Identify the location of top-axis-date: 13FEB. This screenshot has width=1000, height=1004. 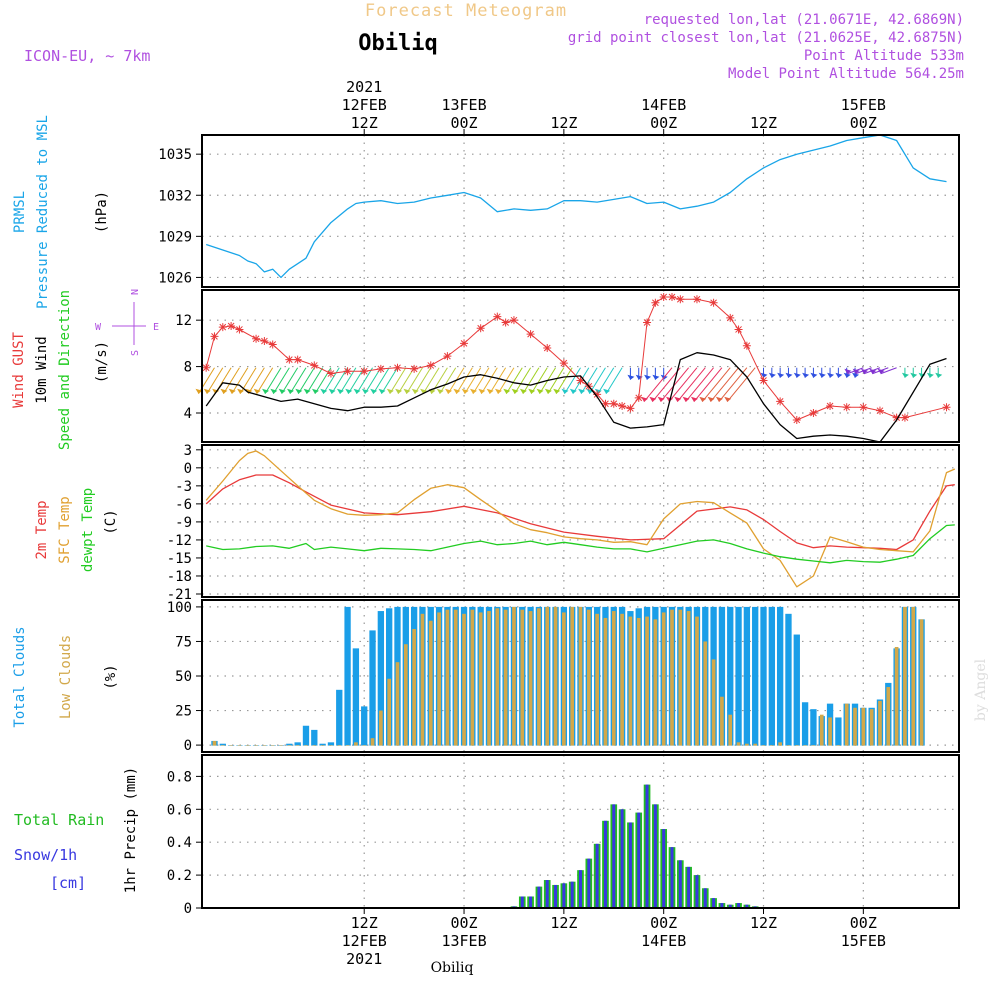
(463, 105).